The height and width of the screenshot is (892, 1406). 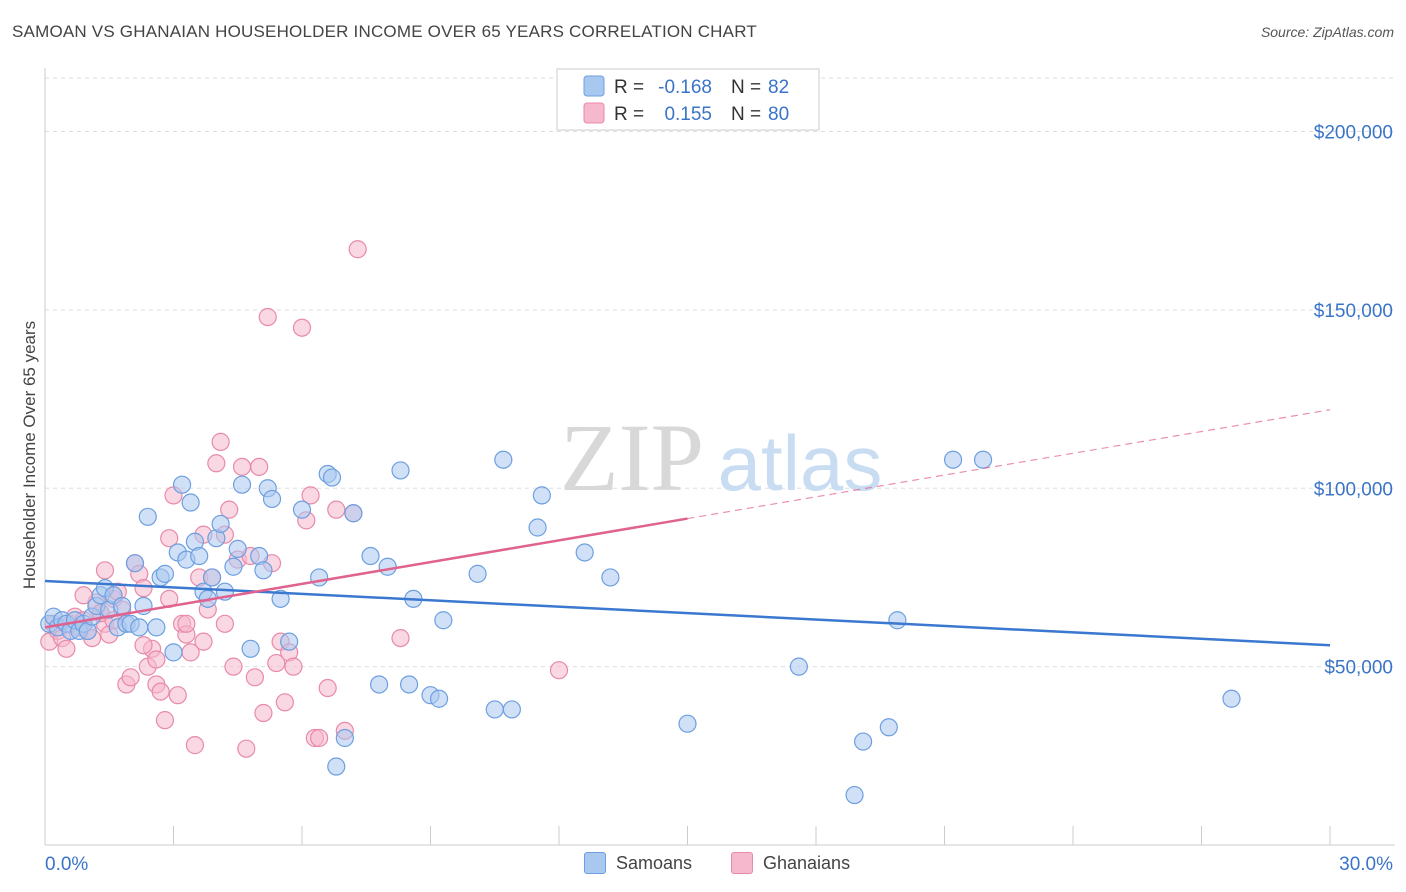 What do you see at coordinates (594, 86) in the screenshot?
I see `legend-swatch-samoans` at bounding box center [594, 86].